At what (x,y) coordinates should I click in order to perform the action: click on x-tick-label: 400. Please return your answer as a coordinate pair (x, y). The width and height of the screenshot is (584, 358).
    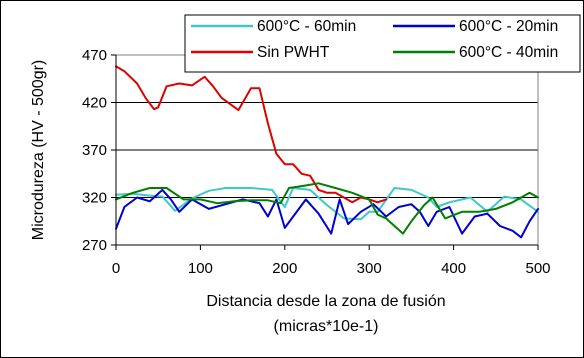
    Looking at the image, I should click on (453, 268).